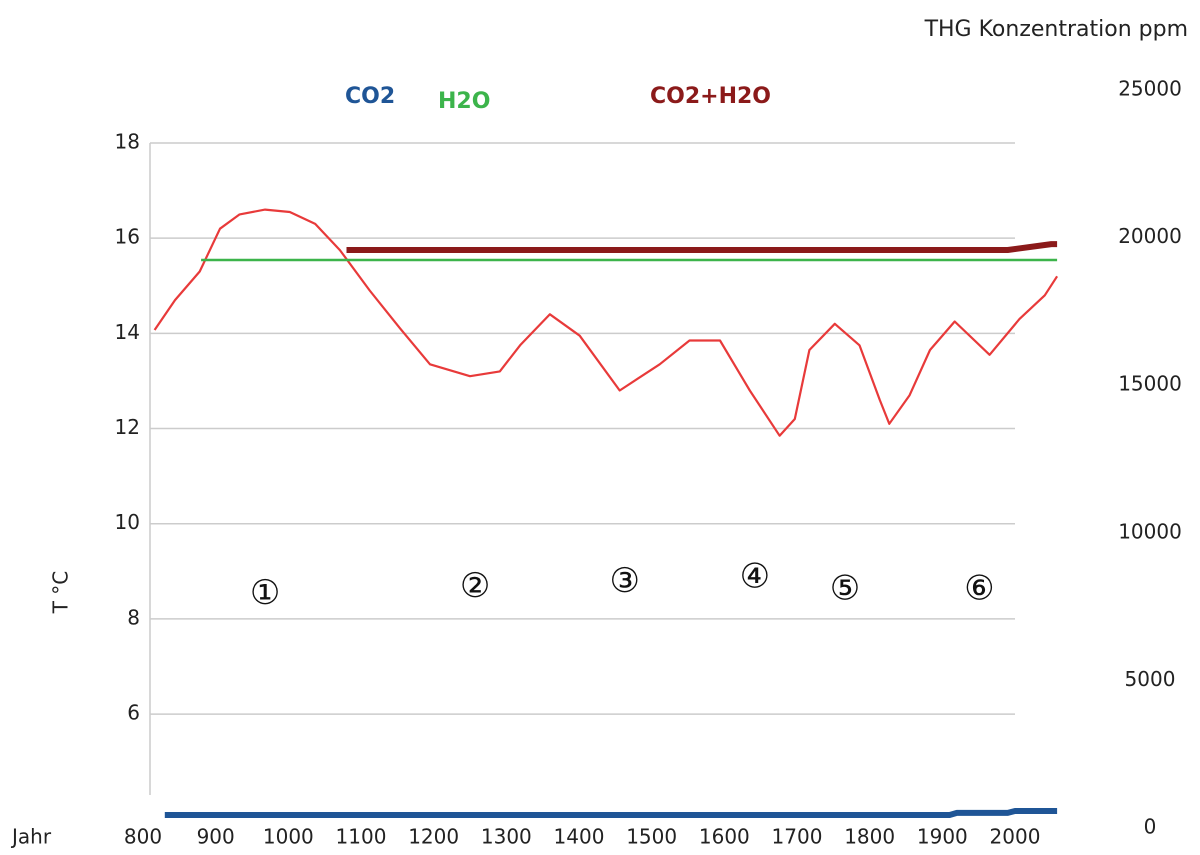 The image size is (1200, 855). What do you see at coordinates (216, 837) in the screenshot?
I see `x-tick-label: 900` at bounding box center [216, 837].